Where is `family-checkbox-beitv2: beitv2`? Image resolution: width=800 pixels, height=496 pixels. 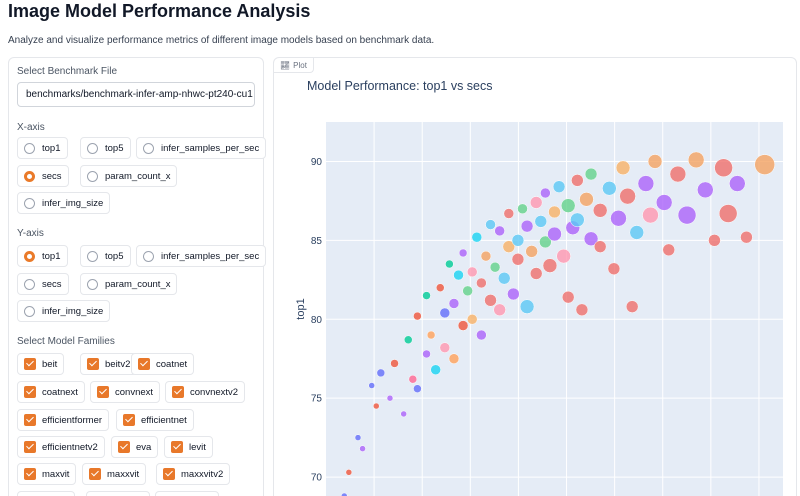
family-checkbox-beitv2: beitv2 is located at coordinates (109, 364).